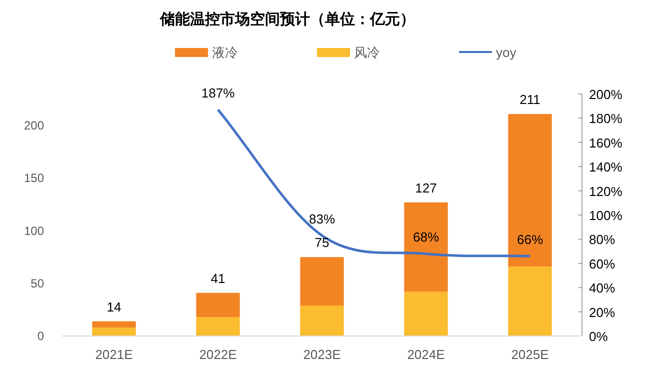 The image size is (672, 374). I want to click on y-tick-label: 100, so click(34, 231).